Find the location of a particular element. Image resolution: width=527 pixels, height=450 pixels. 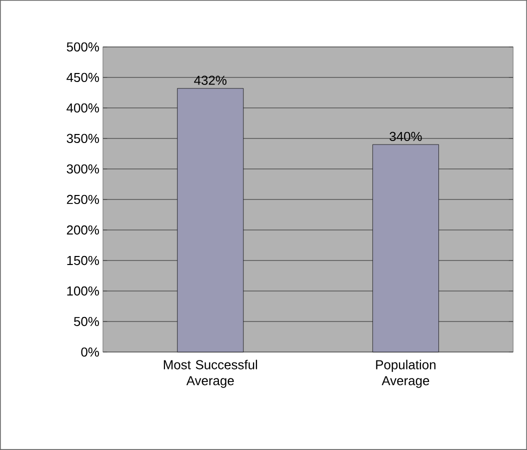

y-tick-label: 300% is located at coordinates (82, 169).